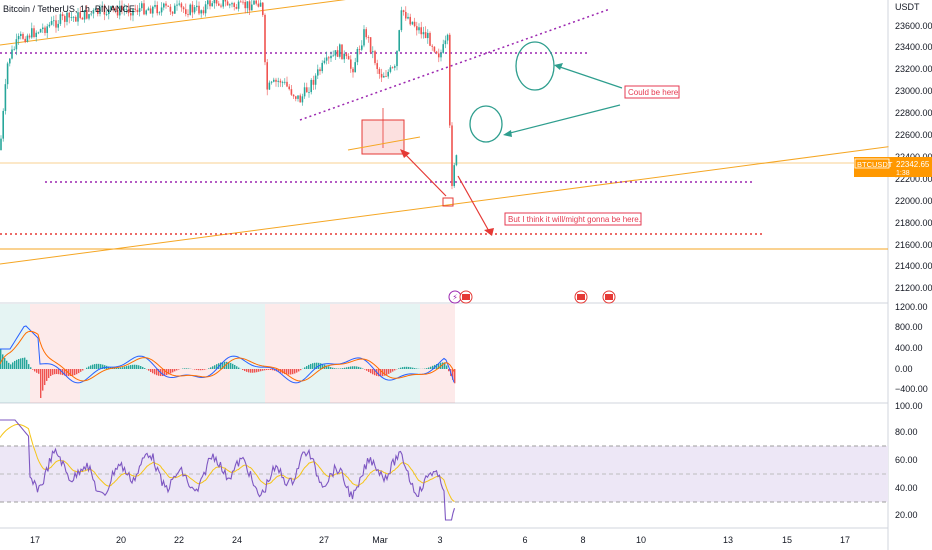 The image size is (932, 550). I want to click on rsi-line, so click(228, 470).